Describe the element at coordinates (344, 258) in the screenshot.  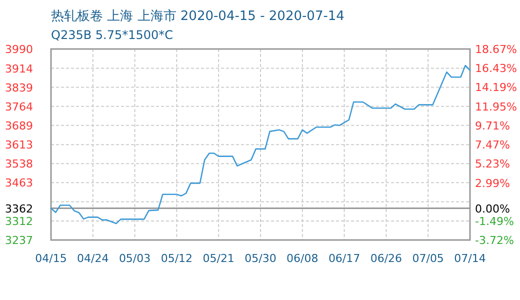
I see `x-tick-label: 06/17` at that location.